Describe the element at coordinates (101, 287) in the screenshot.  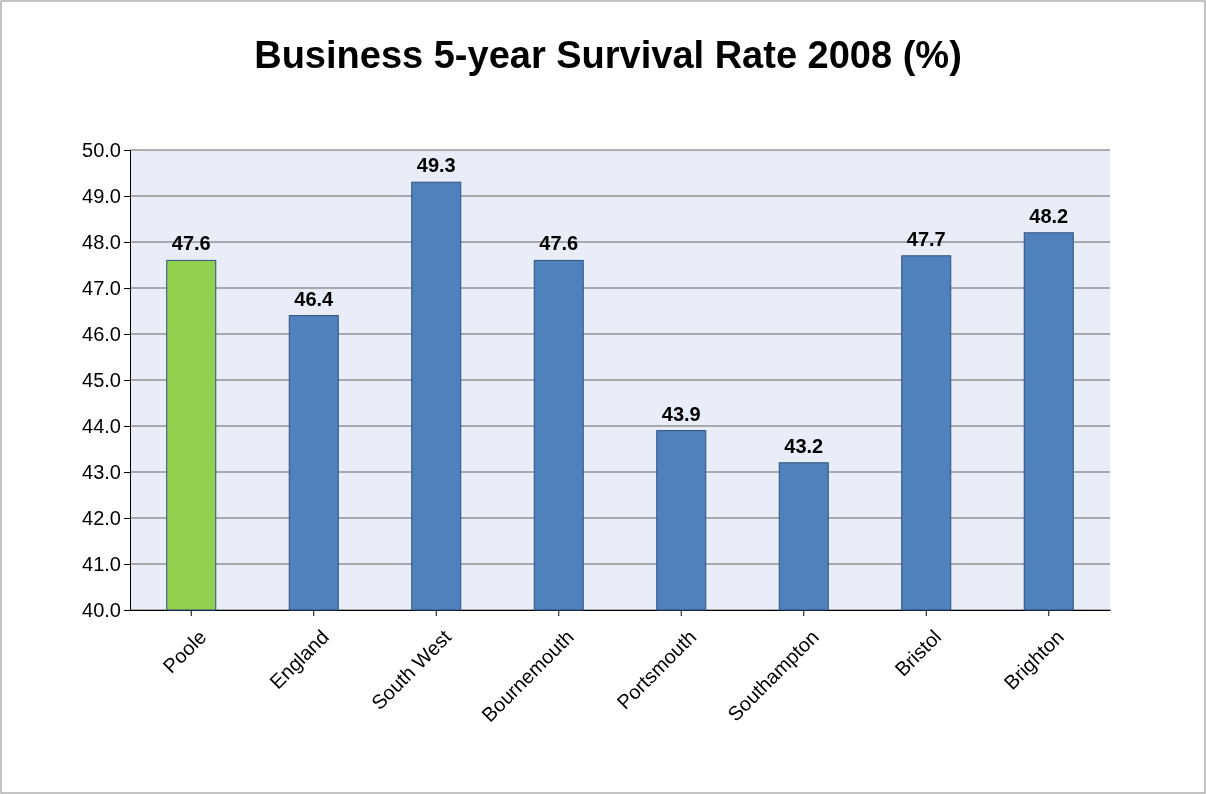
I see `y-tick-label: 47.0` at that location.